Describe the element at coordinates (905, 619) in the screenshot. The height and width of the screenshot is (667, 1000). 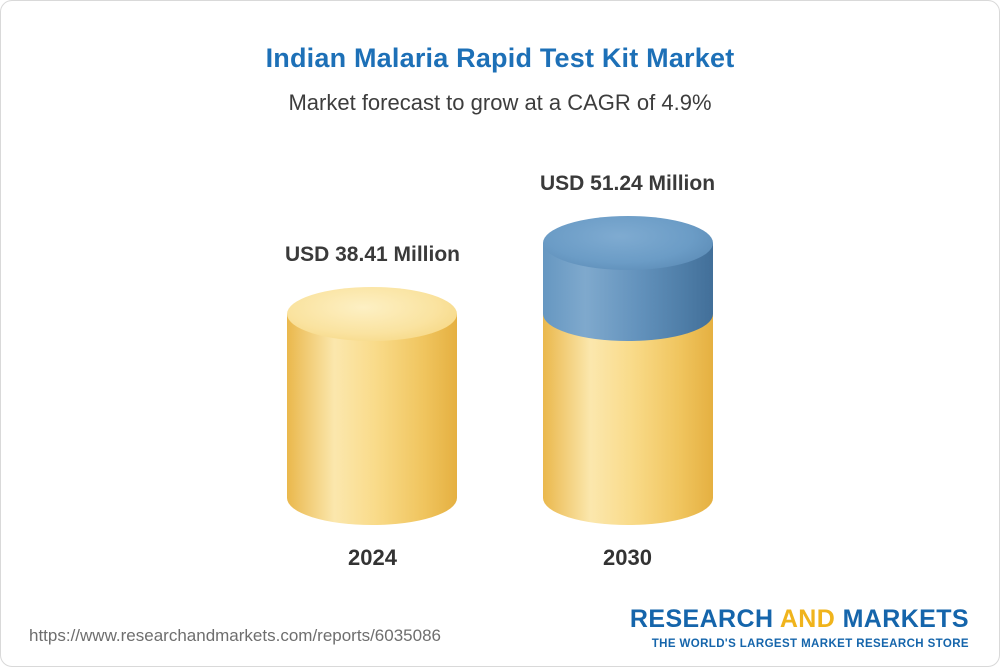
I see `logo-word-markets: MARKETS` at that location.